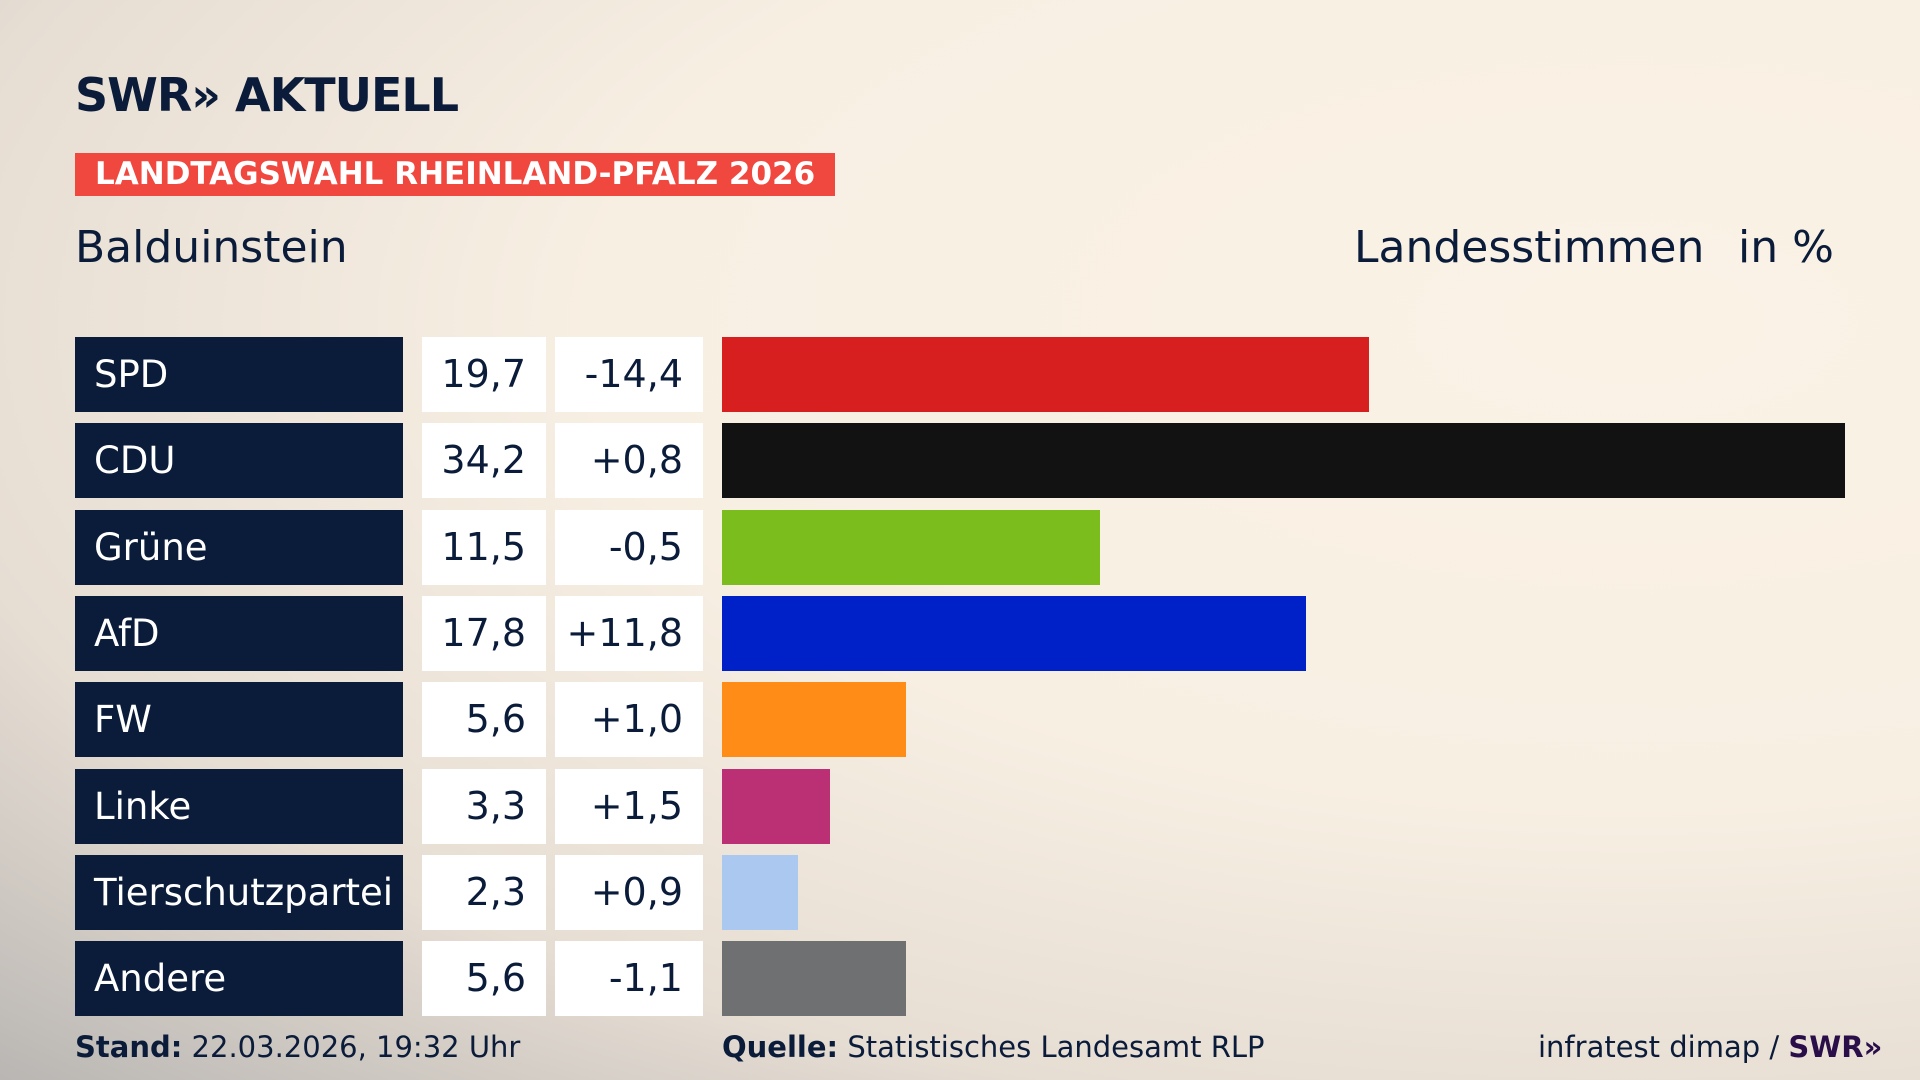  What do you see at coordinates (960, 979) in the screenshot?
I see `party-row: Andere 5,6 -1,1` at bounding box center [960, 979].